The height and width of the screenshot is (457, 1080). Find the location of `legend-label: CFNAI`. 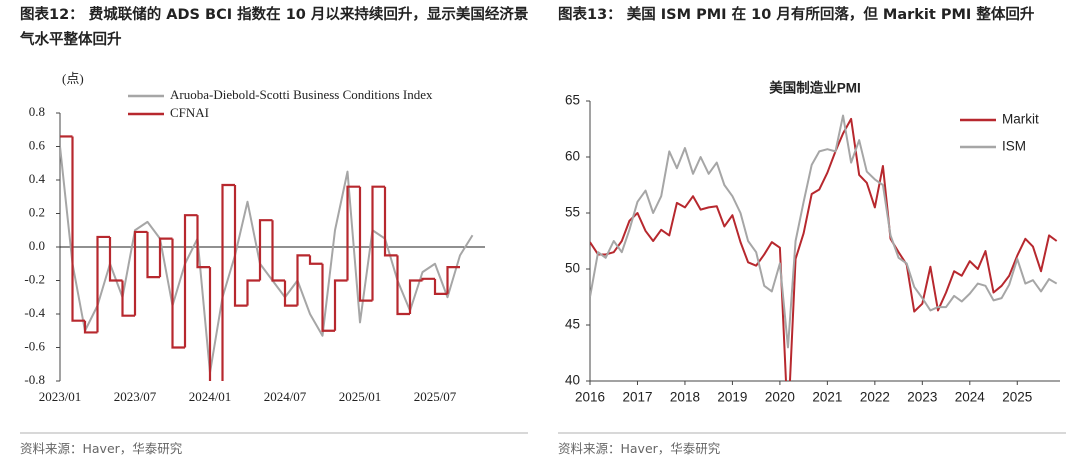

legend-label: CFNAI is located at coordinates (189, 112).